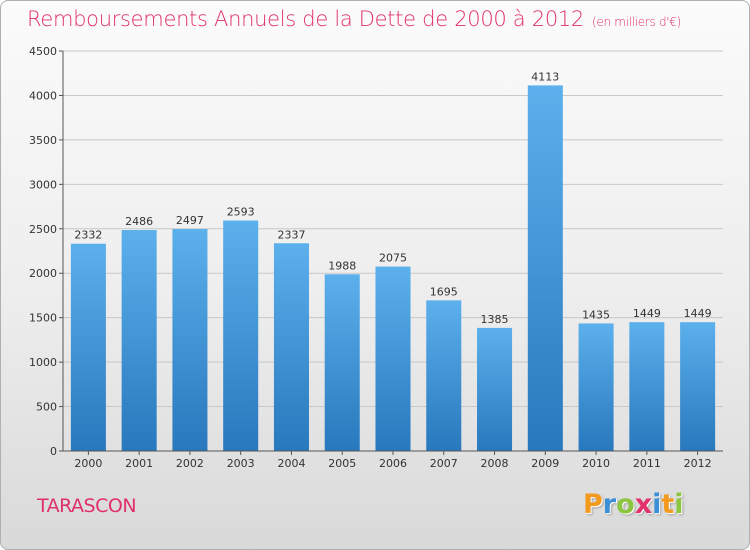 This screenshot has width=750, height=550. Describe the element at coordinates (545, 76) in the screenshot. I see `data-label: 4113` at that location.